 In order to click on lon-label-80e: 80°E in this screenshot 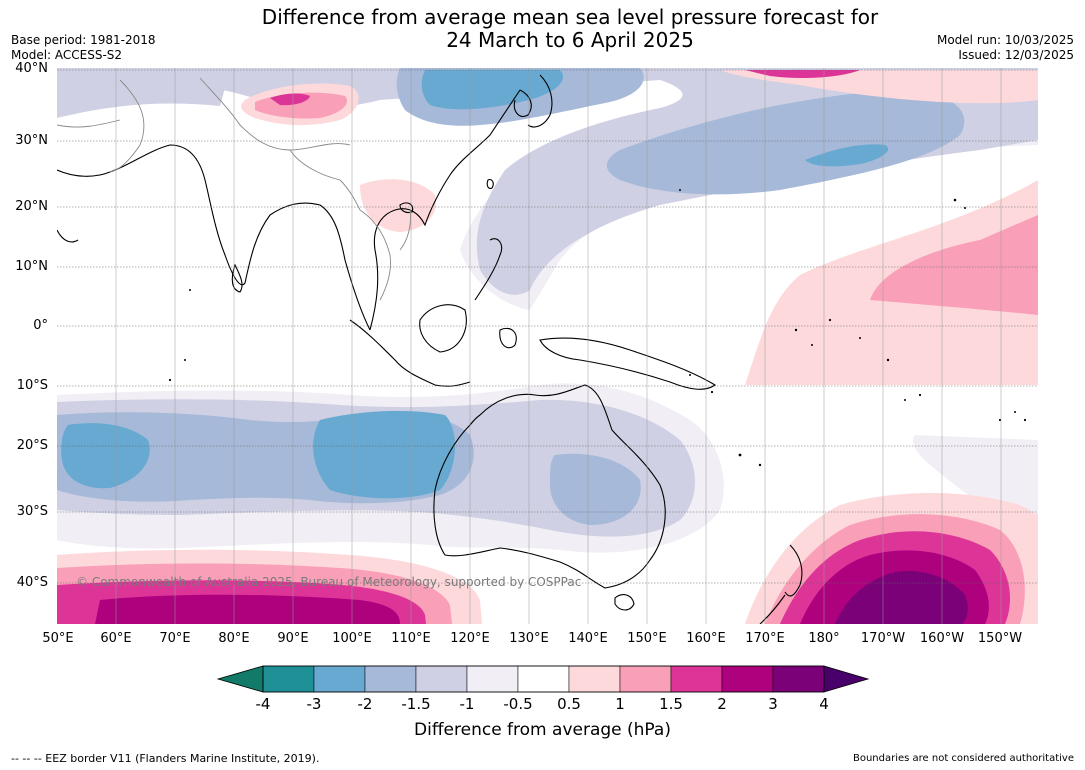, I will do `click(234, 638)`.